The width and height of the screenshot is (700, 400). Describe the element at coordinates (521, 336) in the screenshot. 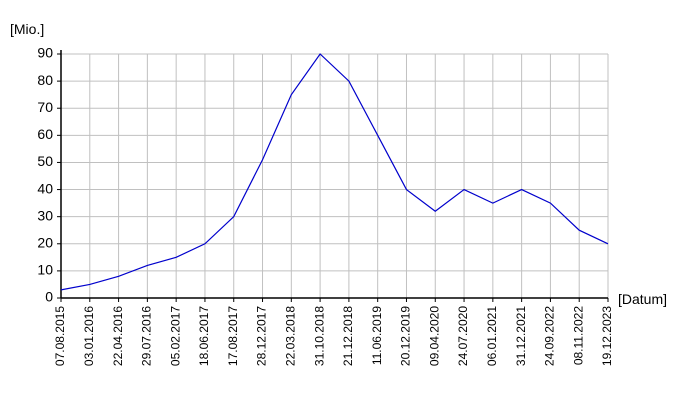

I see `x-tick-label: 31.12.2021` at that location.